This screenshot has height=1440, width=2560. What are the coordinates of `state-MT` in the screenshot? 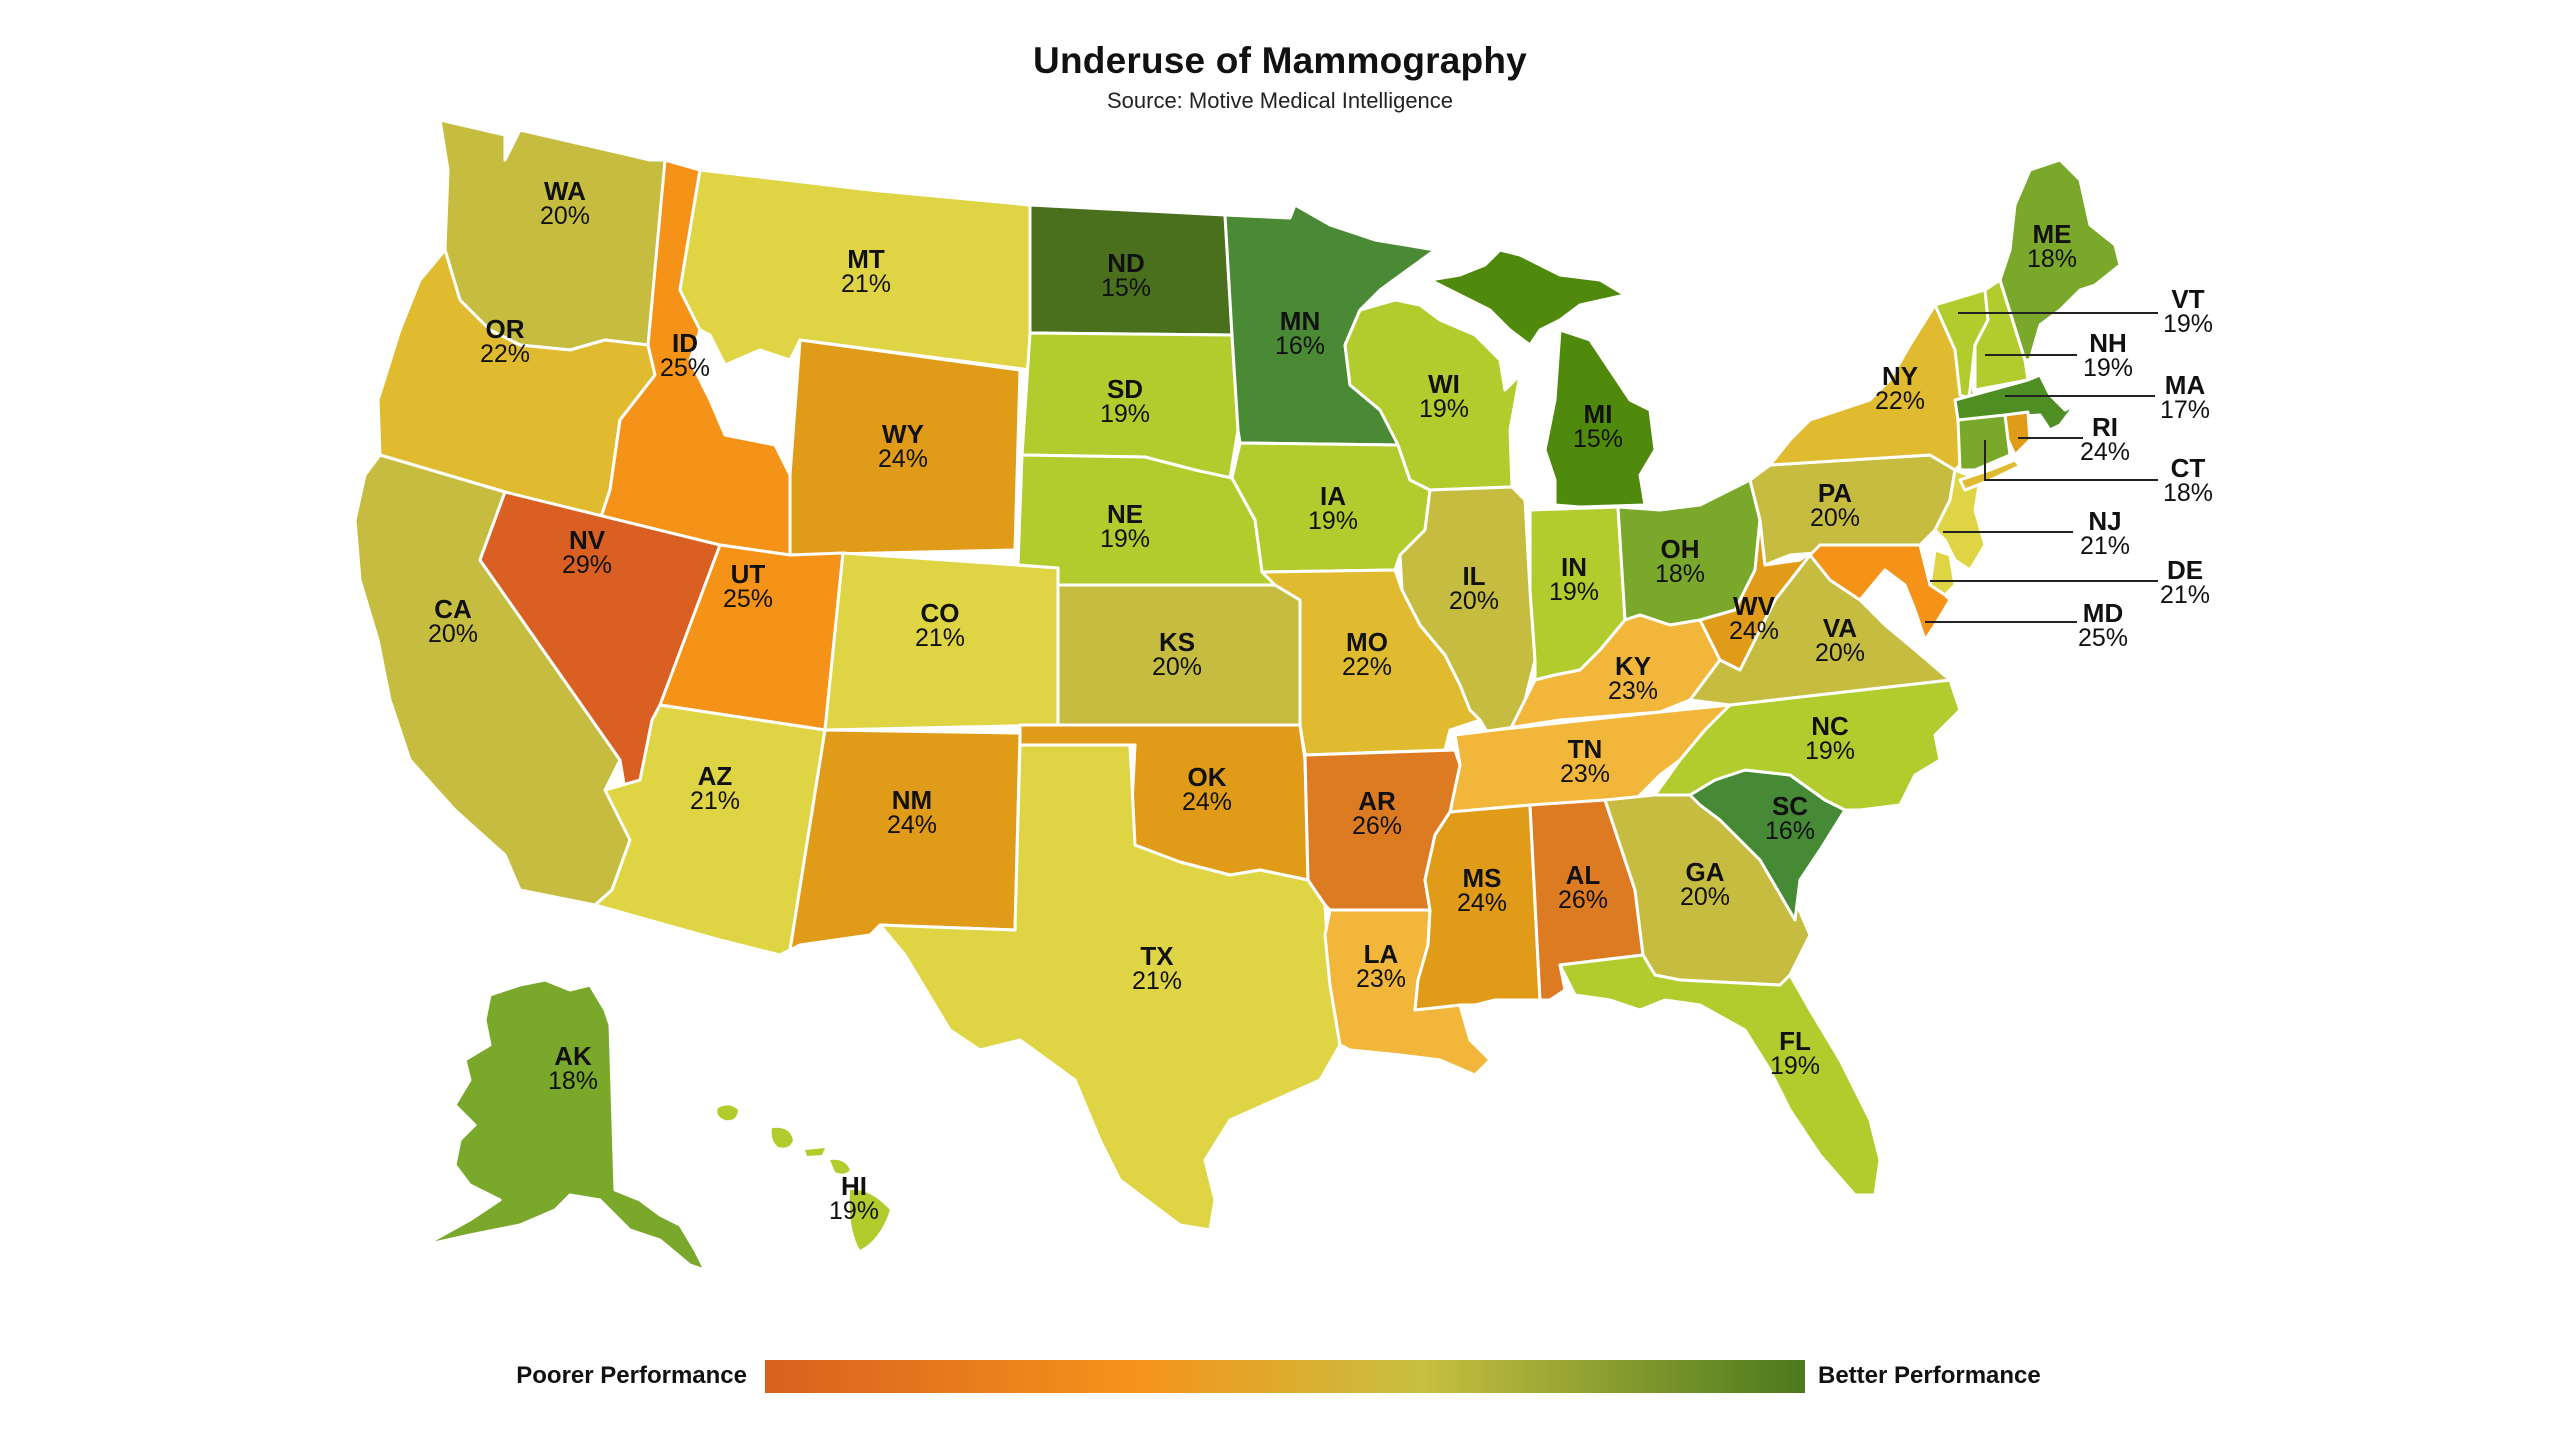 It's located at (855, 270).